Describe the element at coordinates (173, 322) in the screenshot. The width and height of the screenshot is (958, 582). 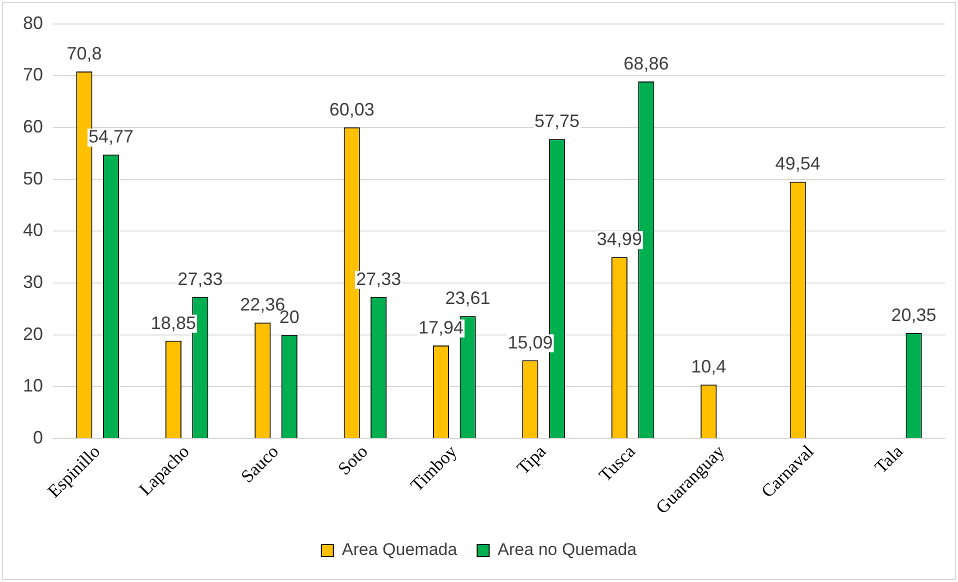
I see `data-label: 18,85` at that location.